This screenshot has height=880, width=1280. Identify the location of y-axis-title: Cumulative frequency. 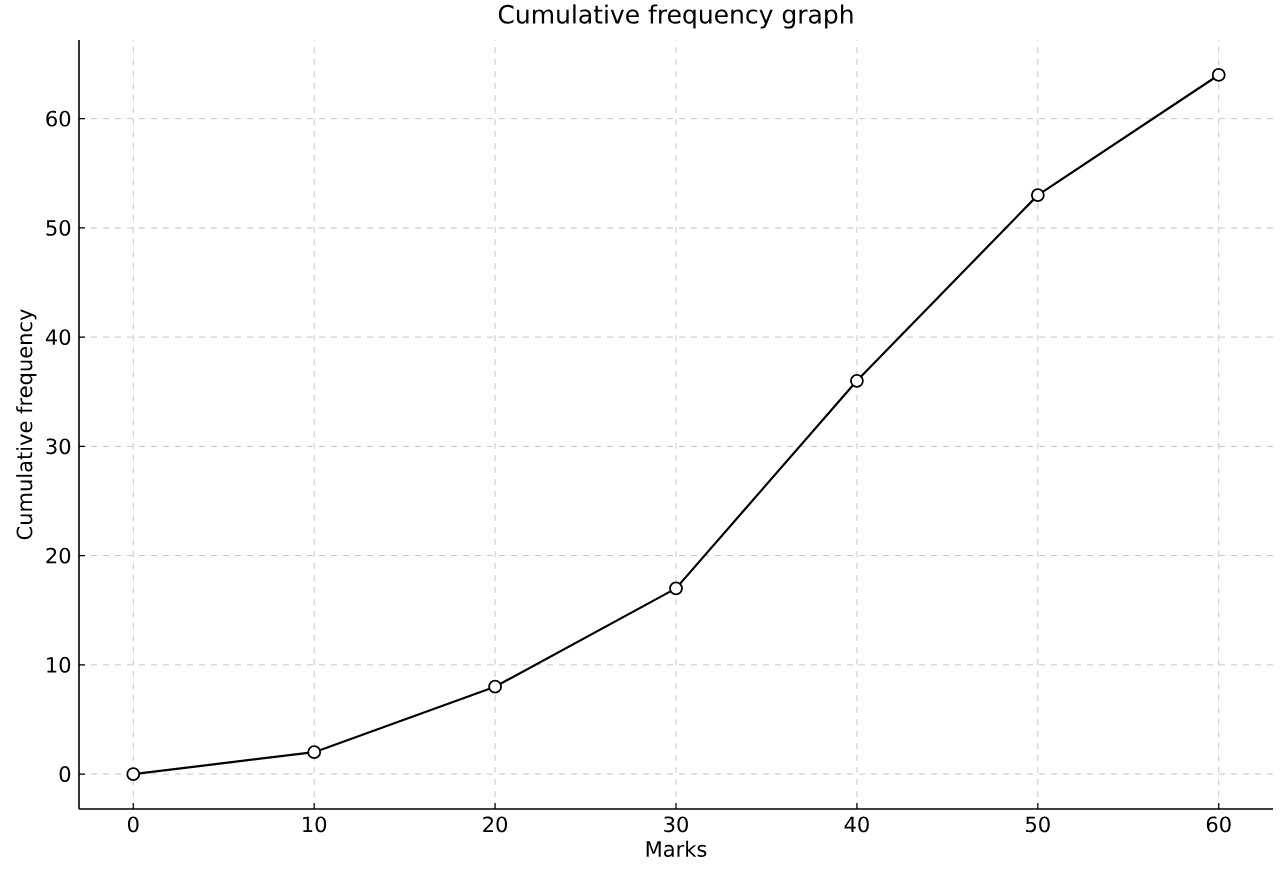
(26, 424).